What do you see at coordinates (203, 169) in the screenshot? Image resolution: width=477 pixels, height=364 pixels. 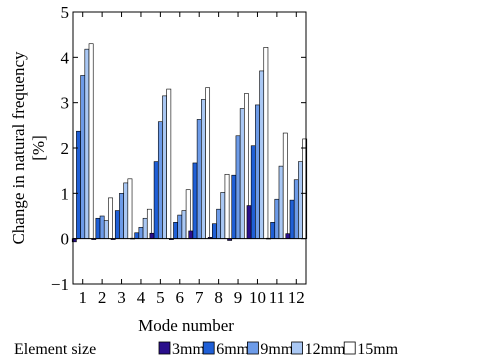 I see `bar-mode-7-12mm` at bounding box center [203, 169].